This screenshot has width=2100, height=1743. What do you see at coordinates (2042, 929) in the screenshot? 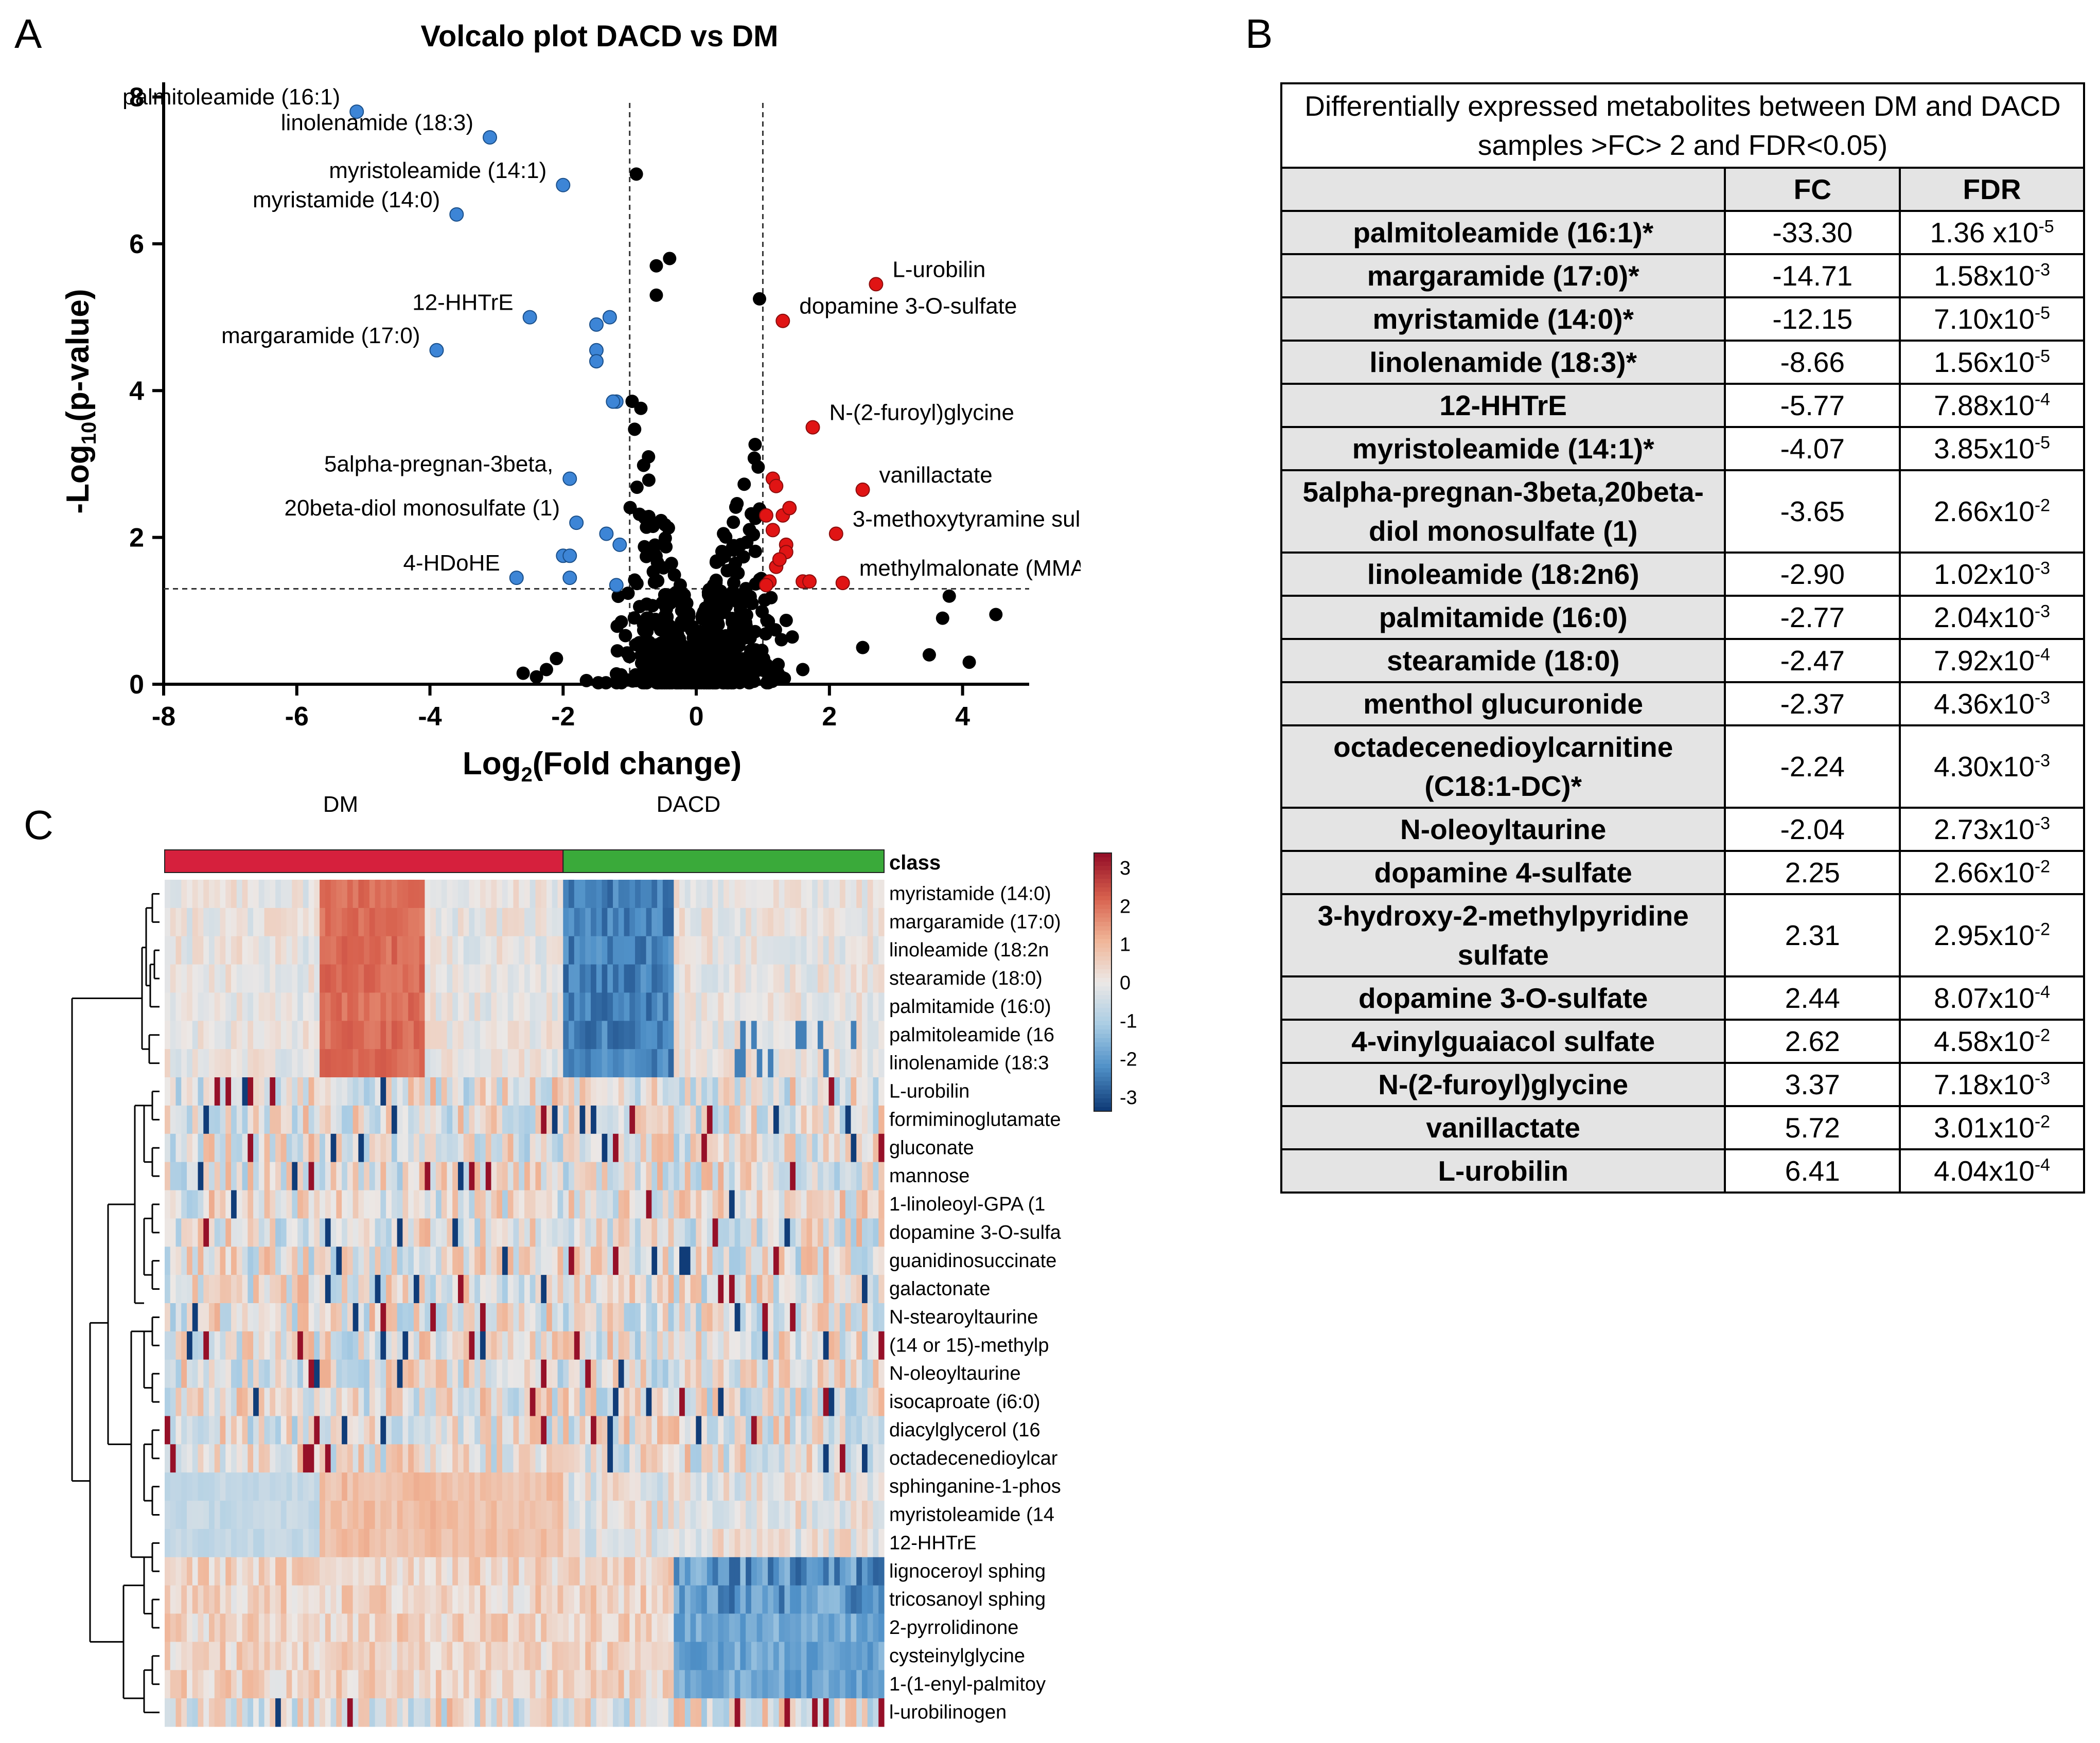
I see `fdr-exponent: -2` at bounding box center [2042, 929].